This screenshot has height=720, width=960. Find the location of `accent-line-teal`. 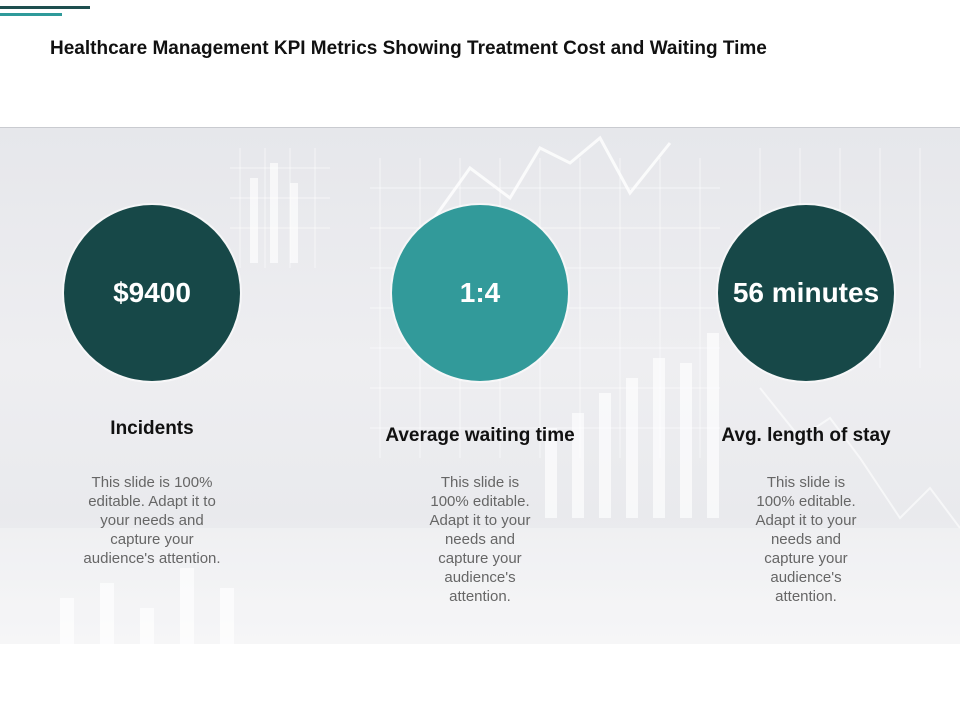

accent-line-teal is located at coordinates (31, 14).